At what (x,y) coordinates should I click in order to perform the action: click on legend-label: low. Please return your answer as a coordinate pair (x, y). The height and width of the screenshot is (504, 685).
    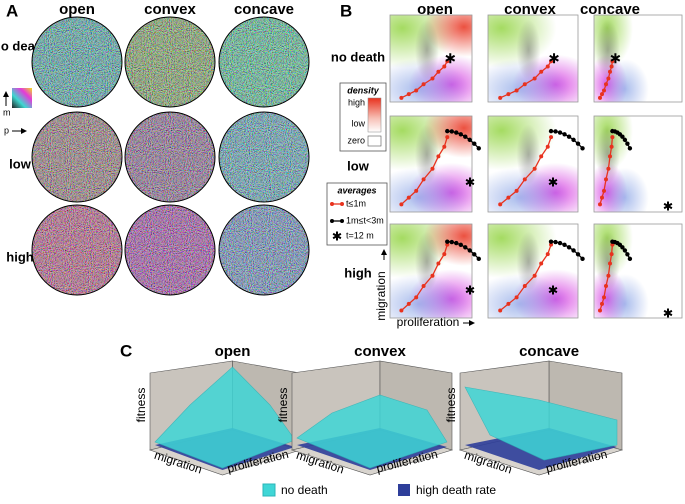
    Looking at the image, I should click on (358, 123).